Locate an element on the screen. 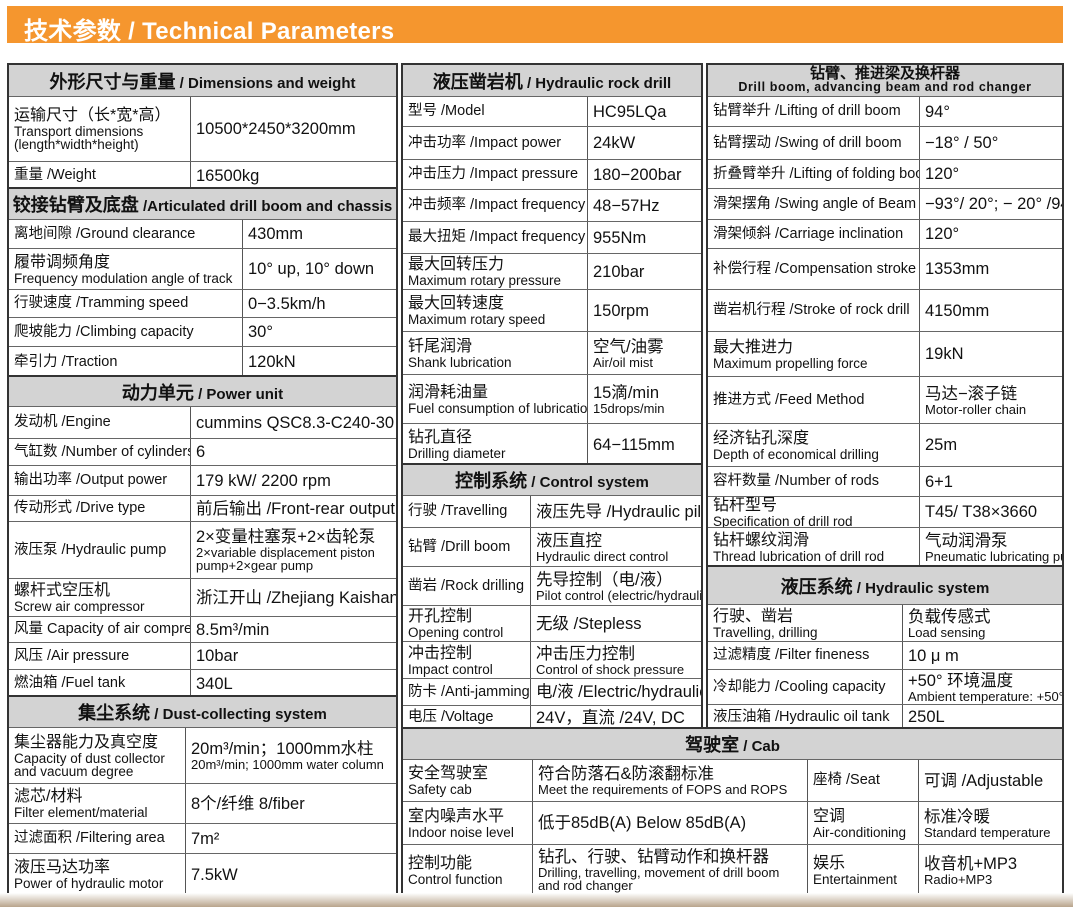  spec-value: 马达−滚子链 Motor-roller chain is located at coordinates (990, 400).